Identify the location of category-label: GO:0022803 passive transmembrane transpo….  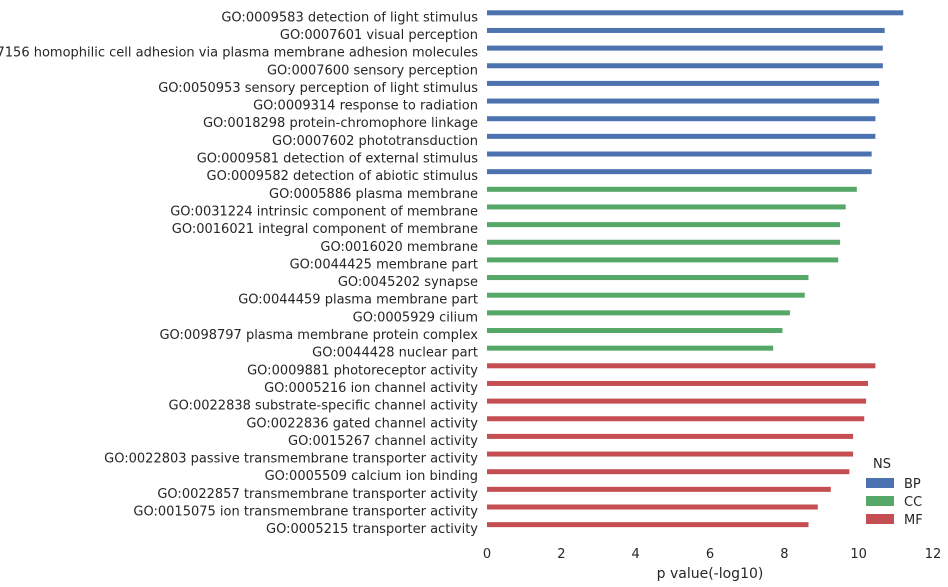
(291, 459).